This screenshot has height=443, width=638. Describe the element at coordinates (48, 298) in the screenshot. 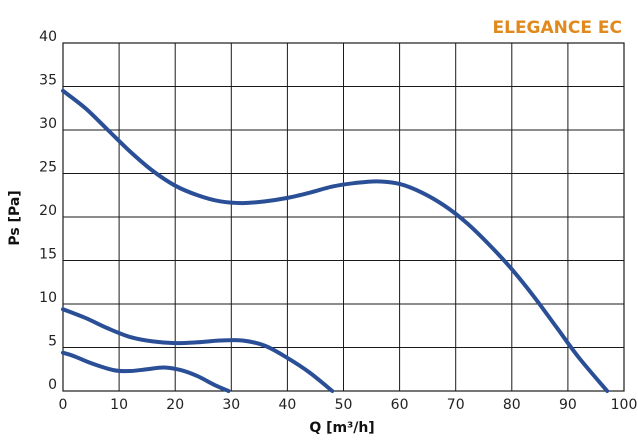

I see `y-tick-label: 10` at that location.